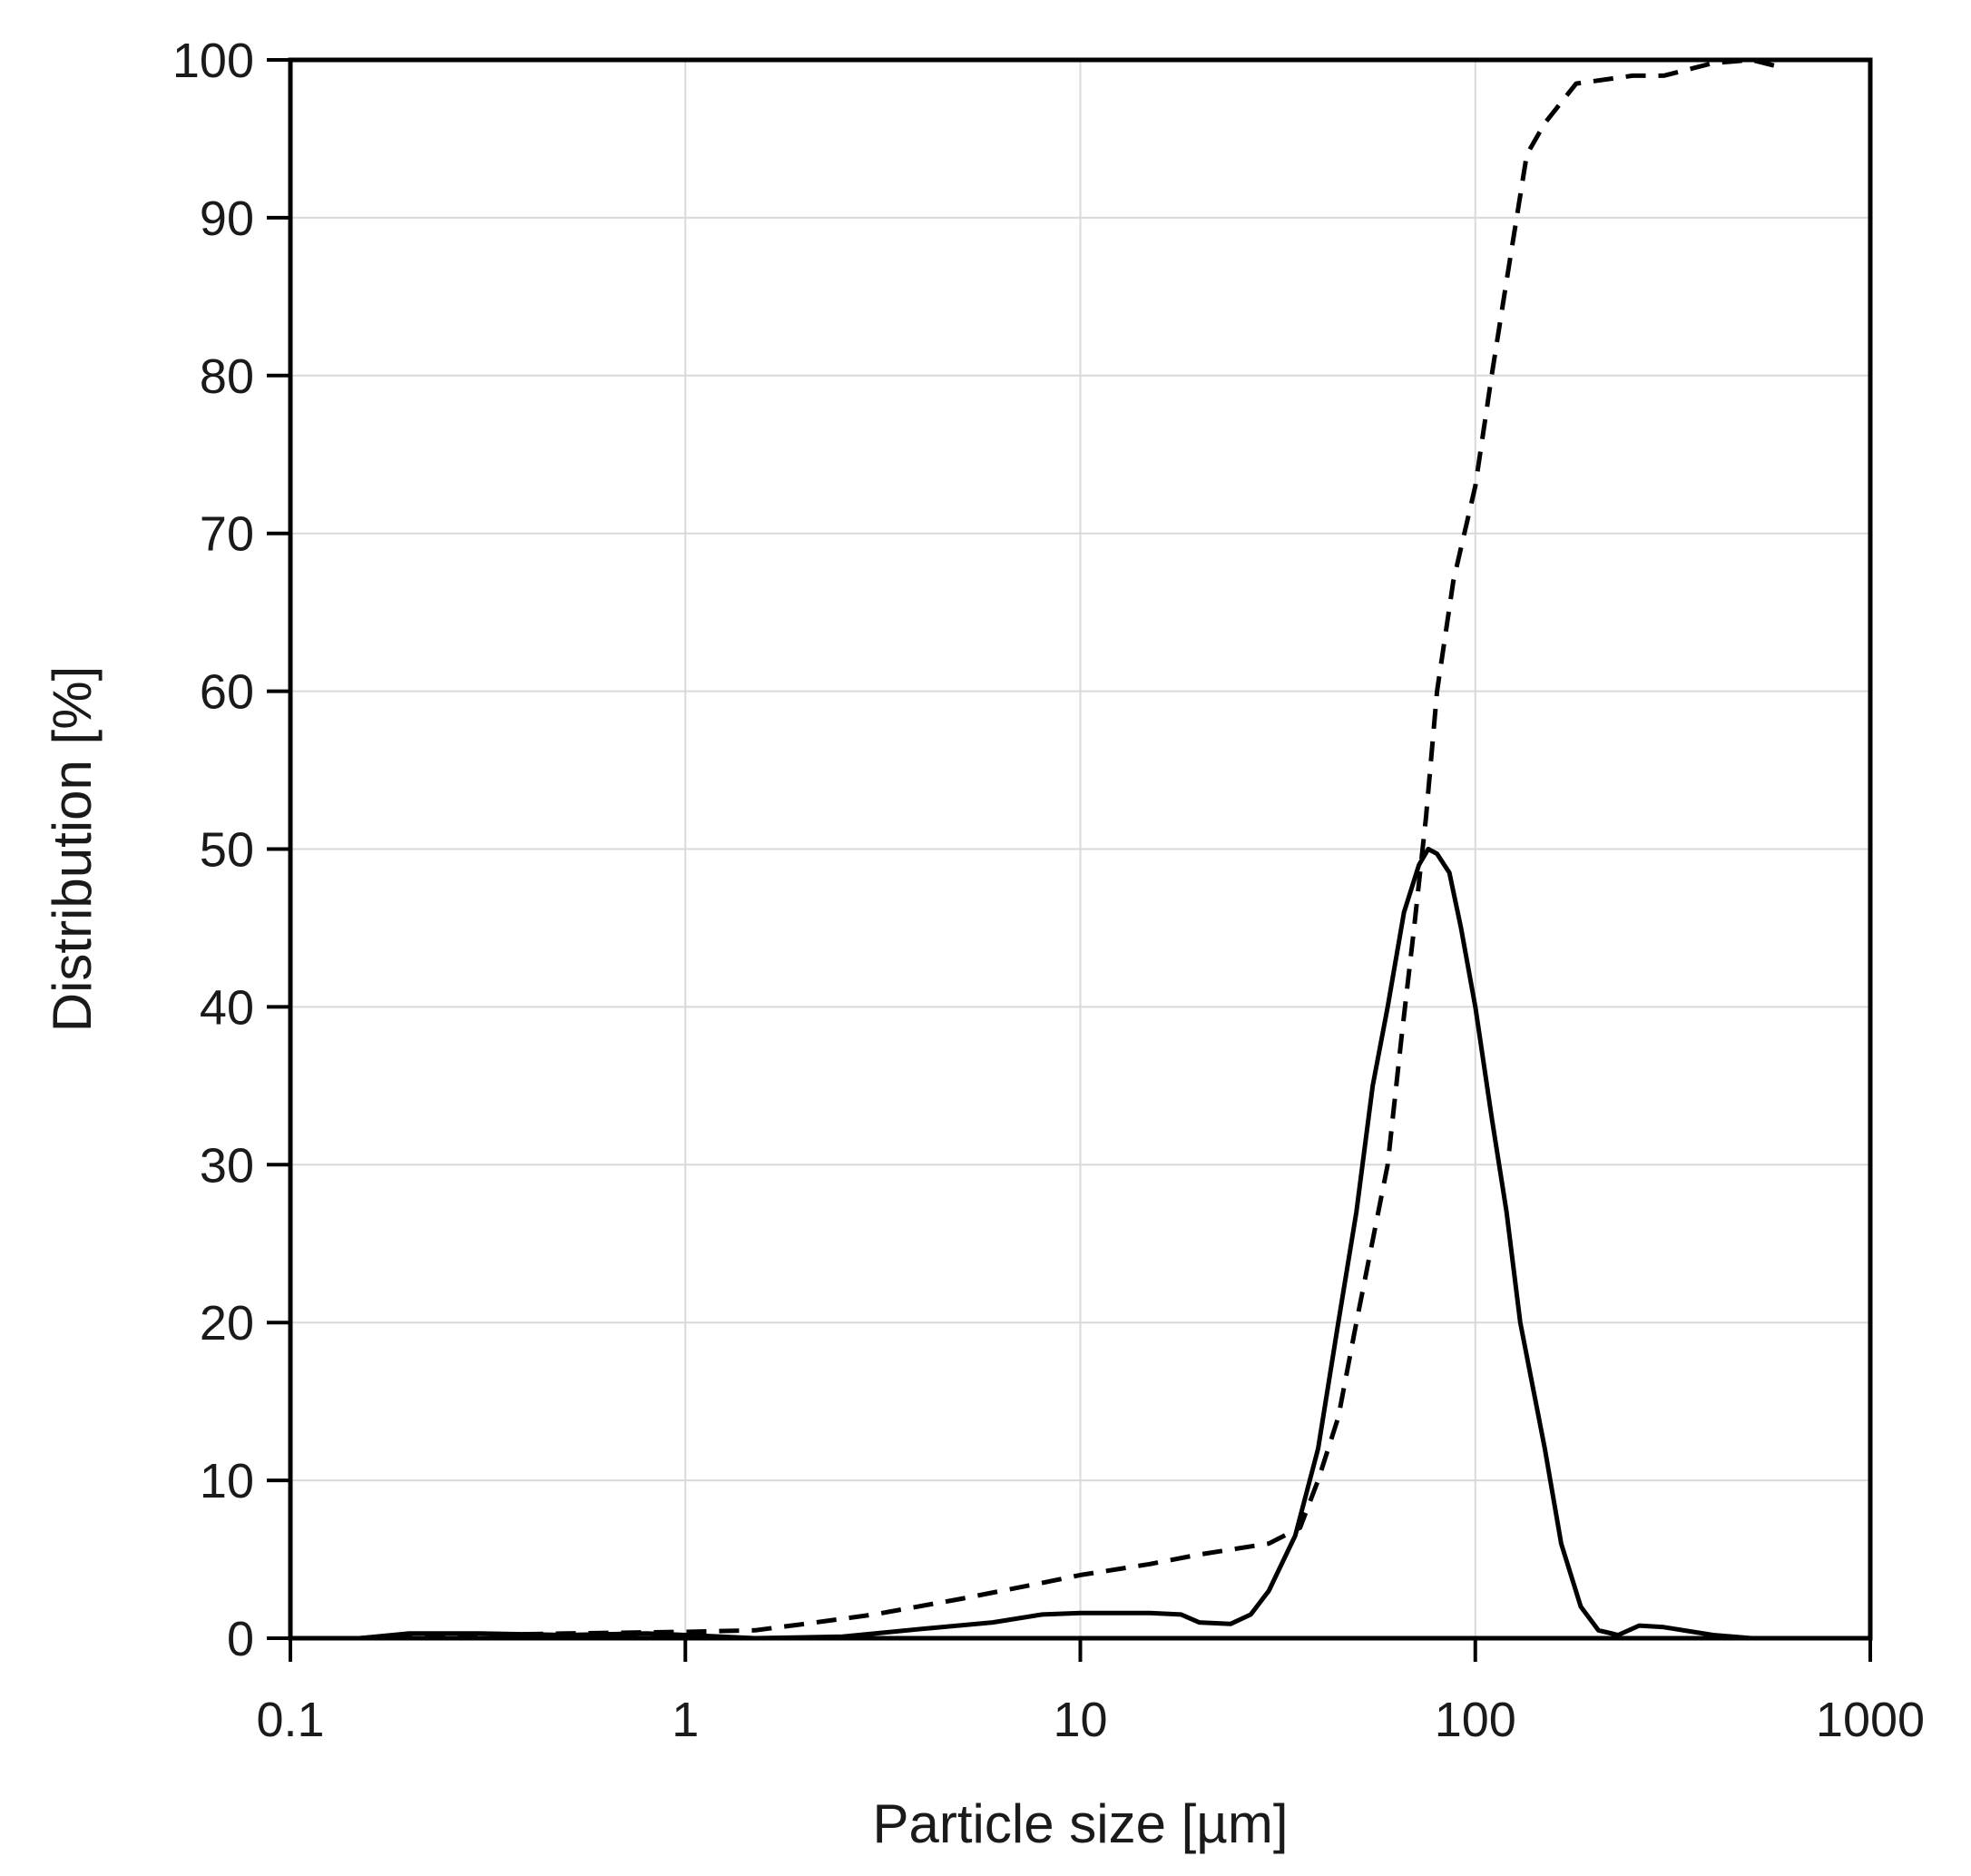 The height and width of the screenshot is (1876, 1971). What do you see at coordinates (685, 1720) in the screenshot?
I see `x-tick-label: 1` at bounding box center [685, 1720].